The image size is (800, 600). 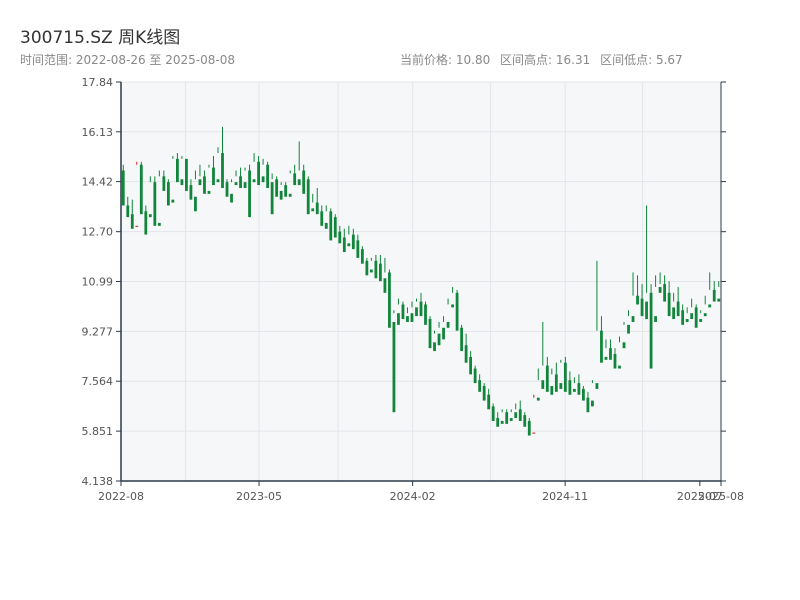 I want to click on chart-title: 300715.SZ 周K线图, so click(x=100, y=38).